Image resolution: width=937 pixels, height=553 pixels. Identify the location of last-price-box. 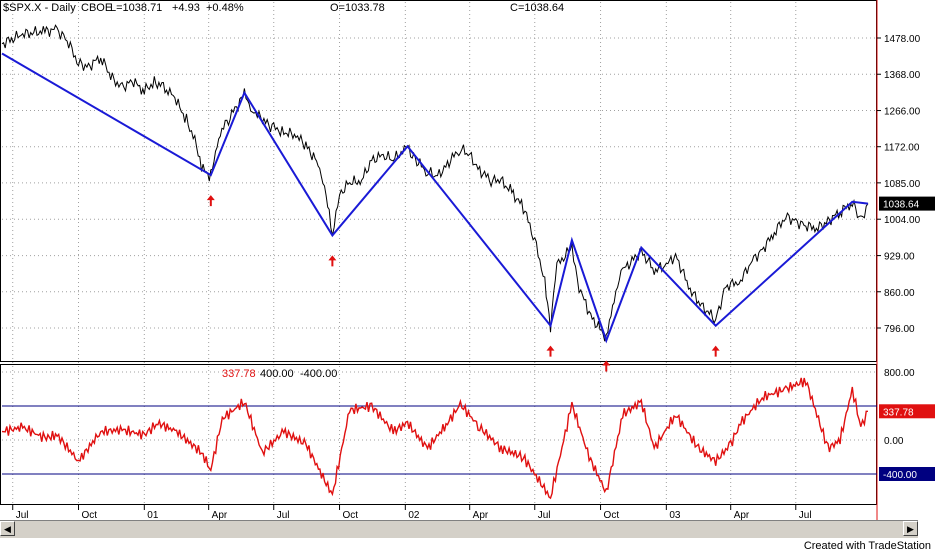
(907, 203).